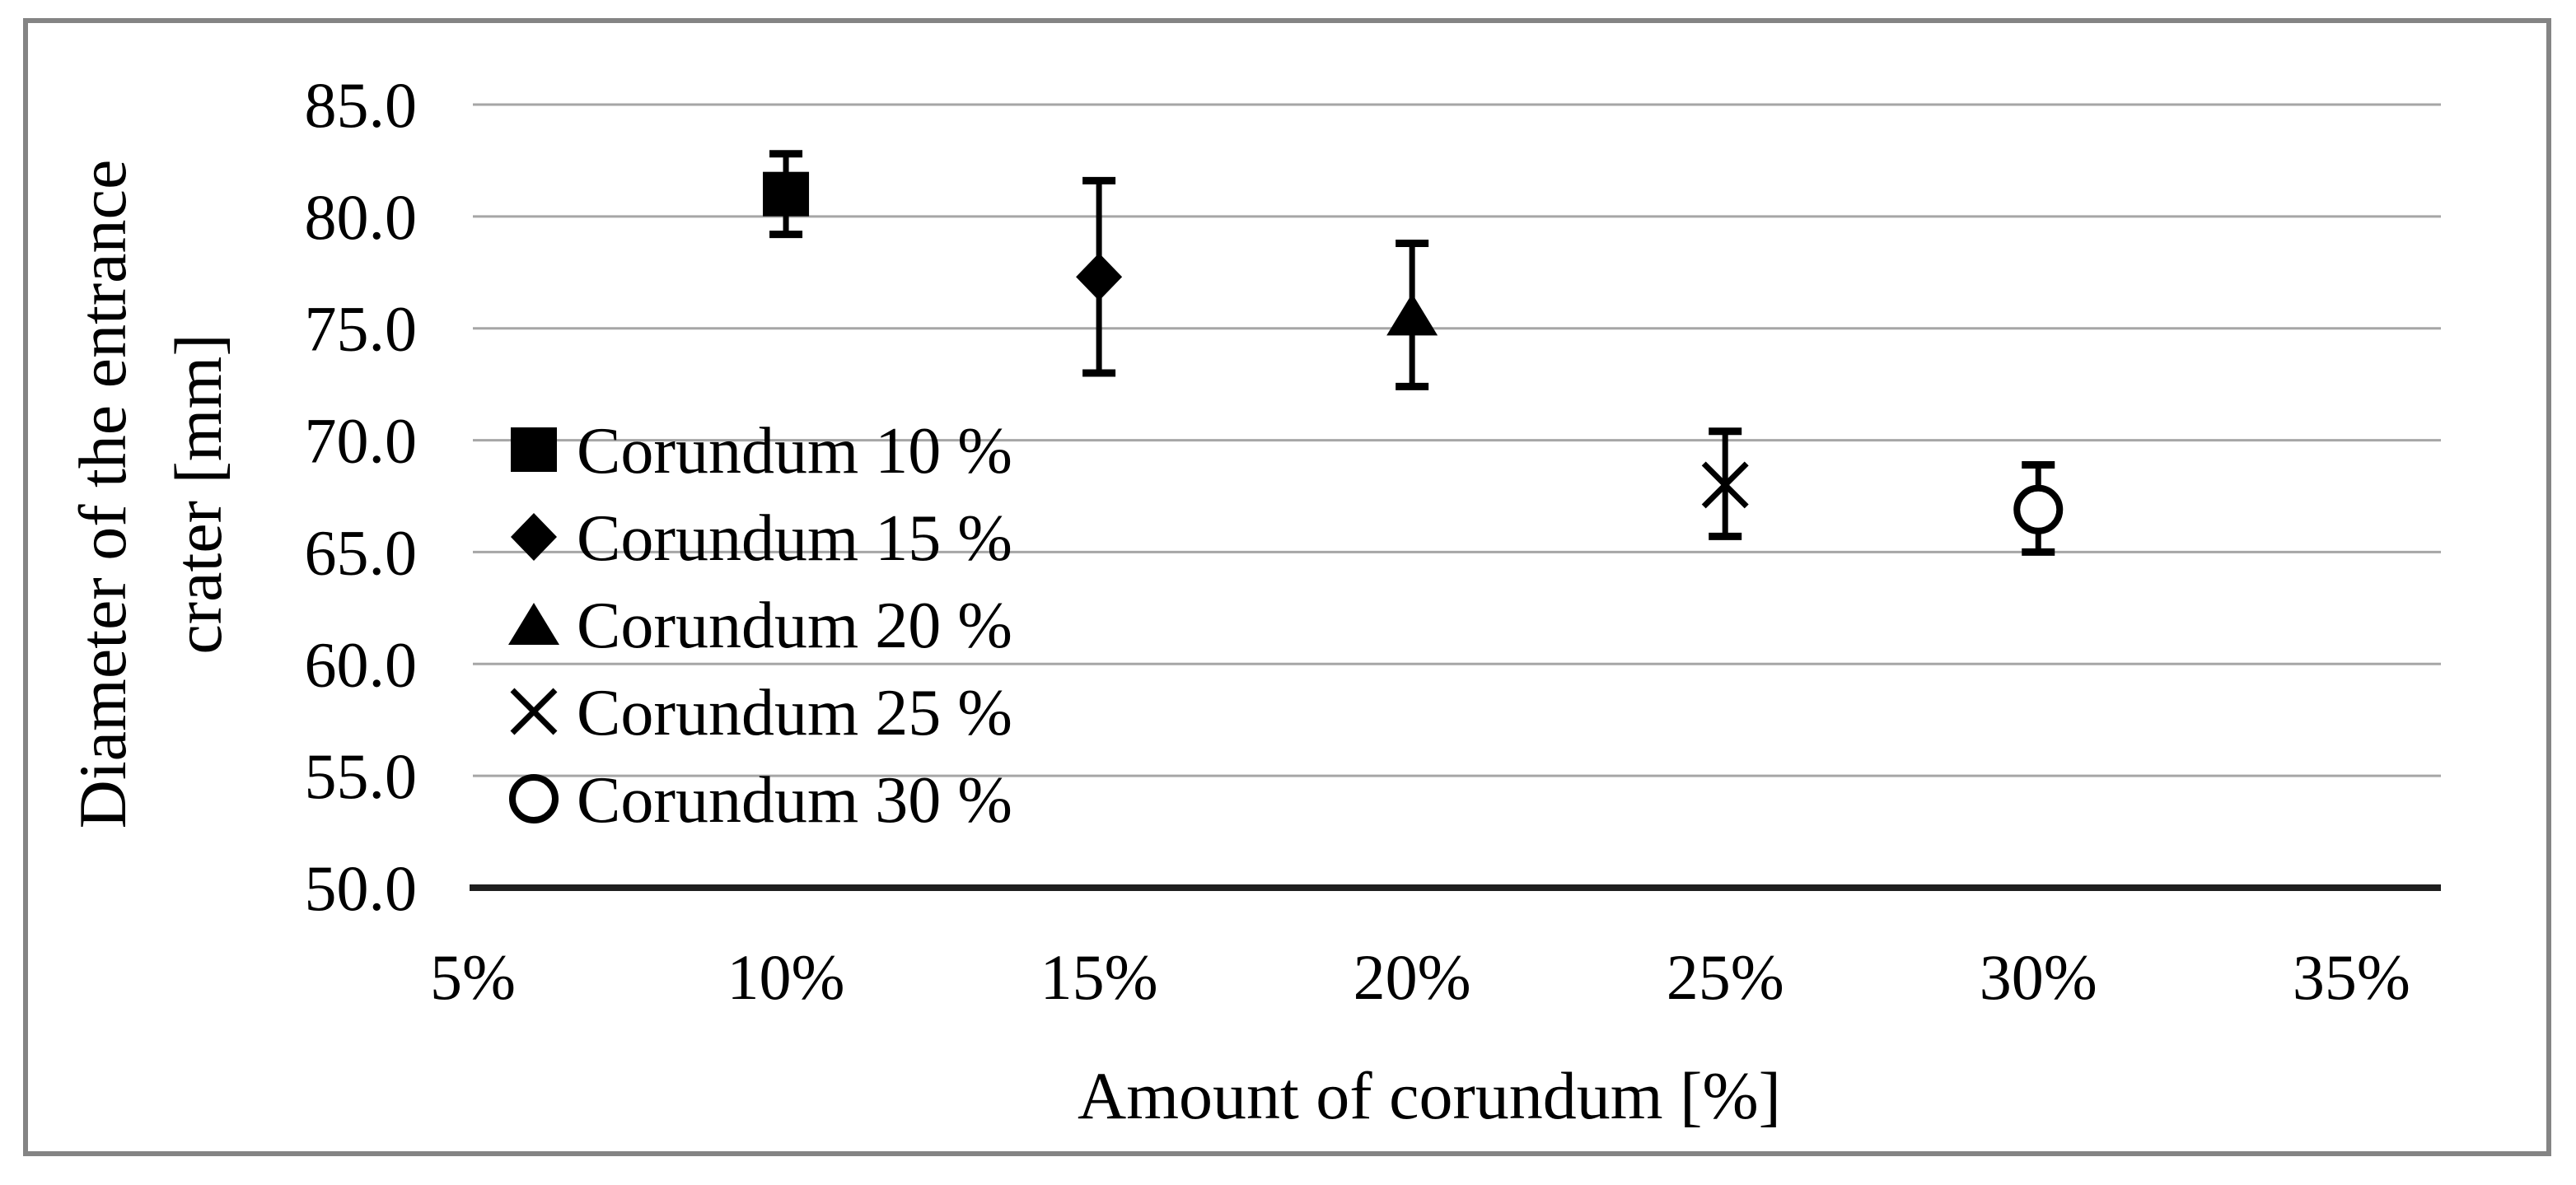 The image size is (2576, 1185). I want to click on x-tick-label: 10%, so click(786, 977).